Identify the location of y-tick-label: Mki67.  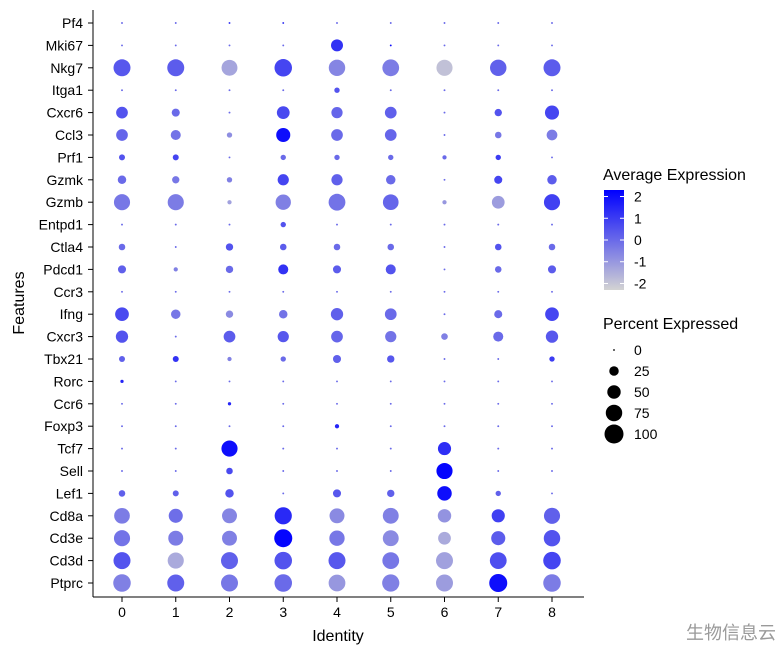
(65, 45).